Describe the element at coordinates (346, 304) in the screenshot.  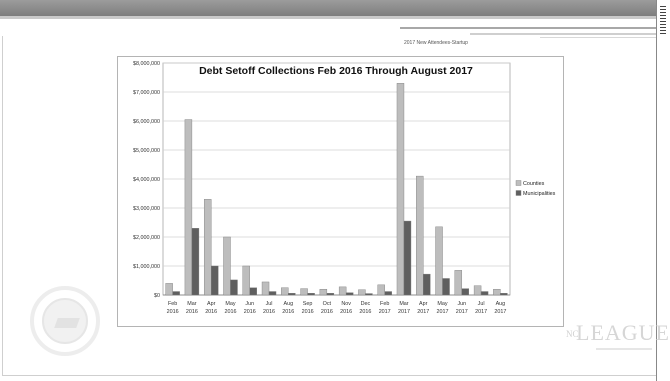
I see `x-tick-label-month: Nov` at that location.